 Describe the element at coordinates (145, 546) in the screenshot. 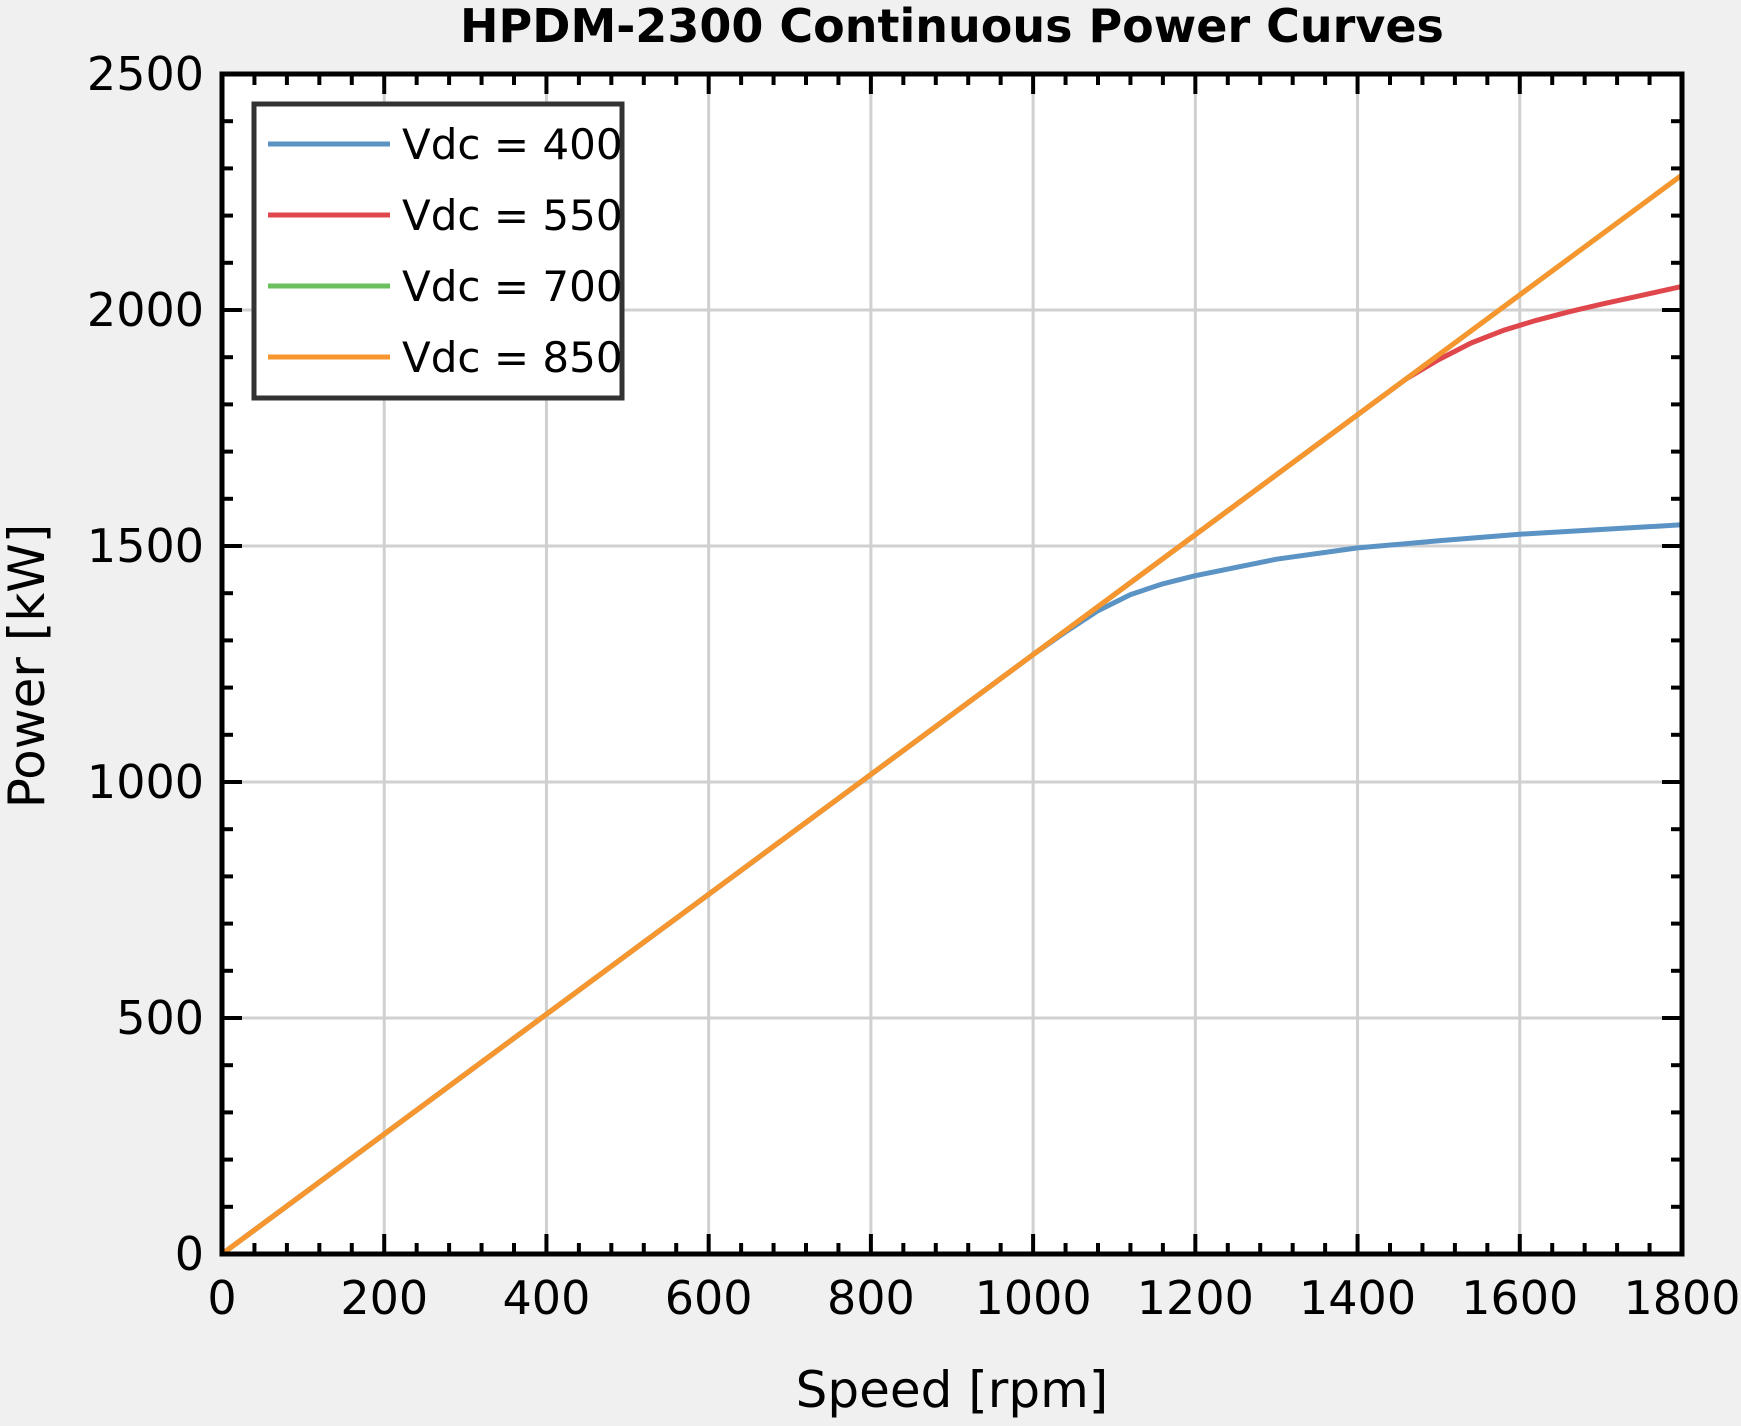

I see `y-tick-label: 1500` at that location.